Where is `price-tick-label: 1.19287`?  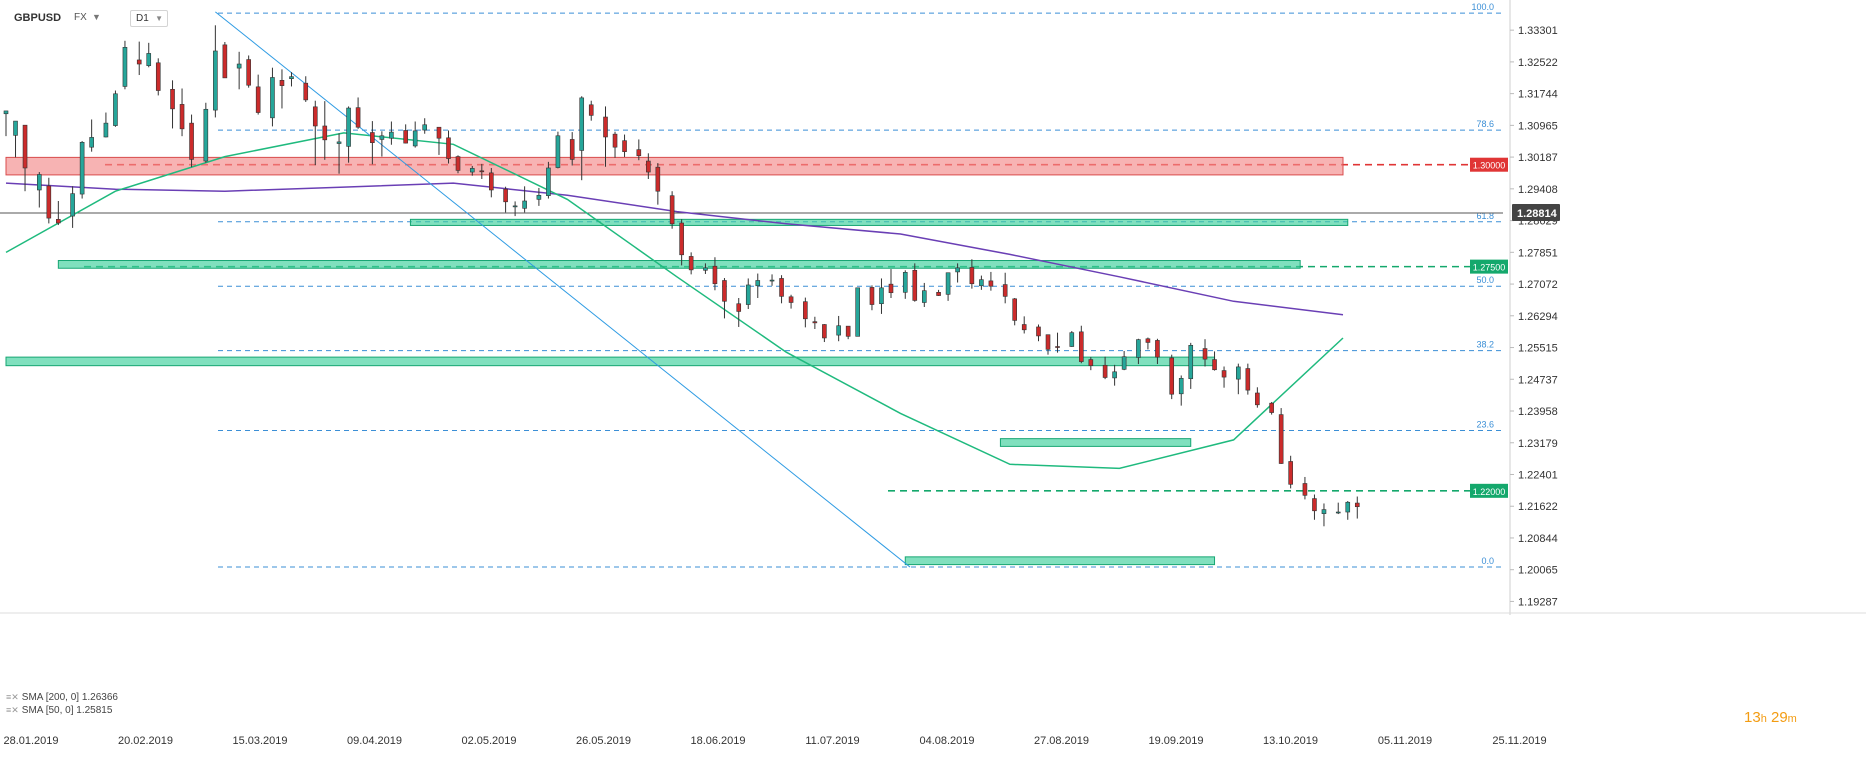
price-tick-label: 1.19287 is located at coordinates (1538, 602).